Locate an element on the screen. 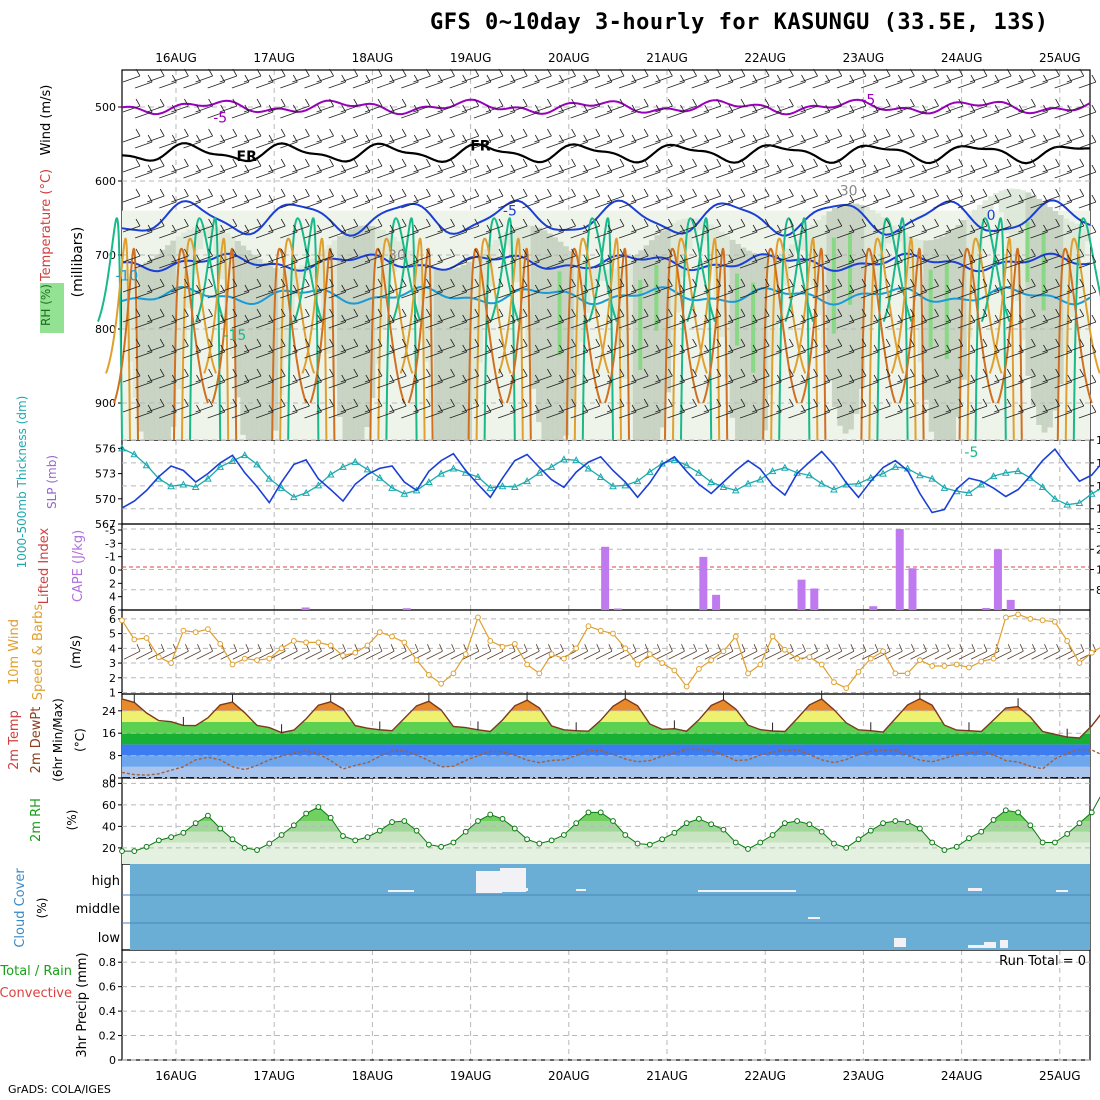  day-label-top: 24AUG is located at coordinates (962, 58).